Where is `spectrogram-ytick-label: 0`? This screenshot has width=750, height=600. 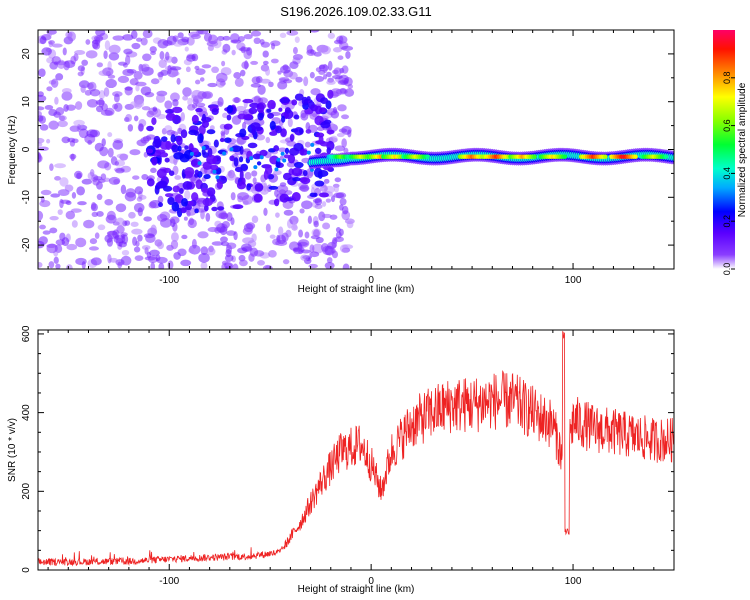
spectrogram-ytick-label: 0 is located at coordinates (26, 149).